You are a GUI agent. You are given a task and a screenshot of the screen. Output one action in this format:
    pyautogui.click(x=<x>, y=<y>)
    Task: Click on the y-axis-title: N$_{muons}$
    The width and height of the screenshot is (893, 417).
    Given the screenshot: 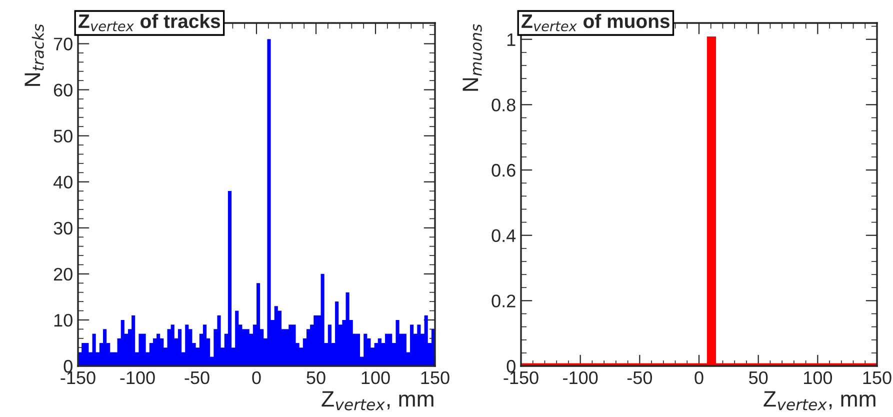 What is the action you would take?
    pyautogui.click(x=472, y=57)
    